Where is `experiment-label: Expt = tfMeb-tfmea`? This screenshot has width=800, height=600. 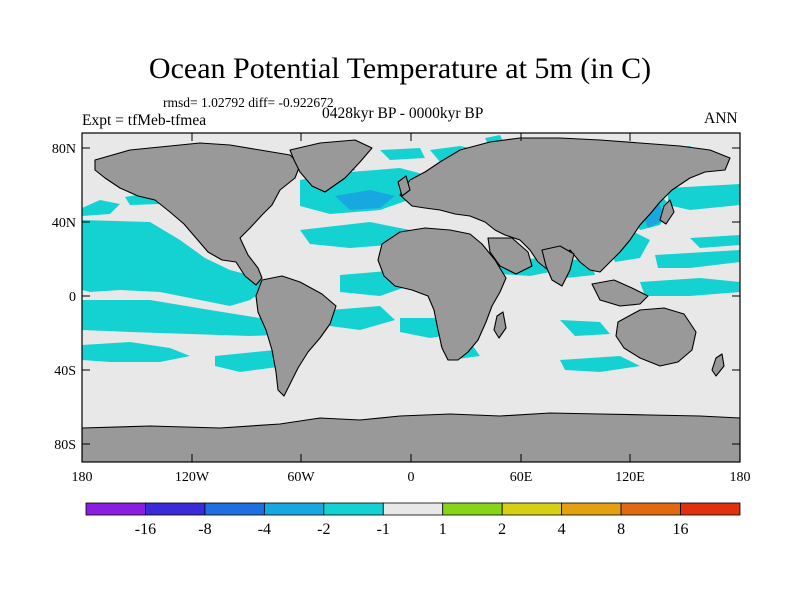 experiment-label: Expt = tfMeb-tfmea is located at coordinates (144, 120).